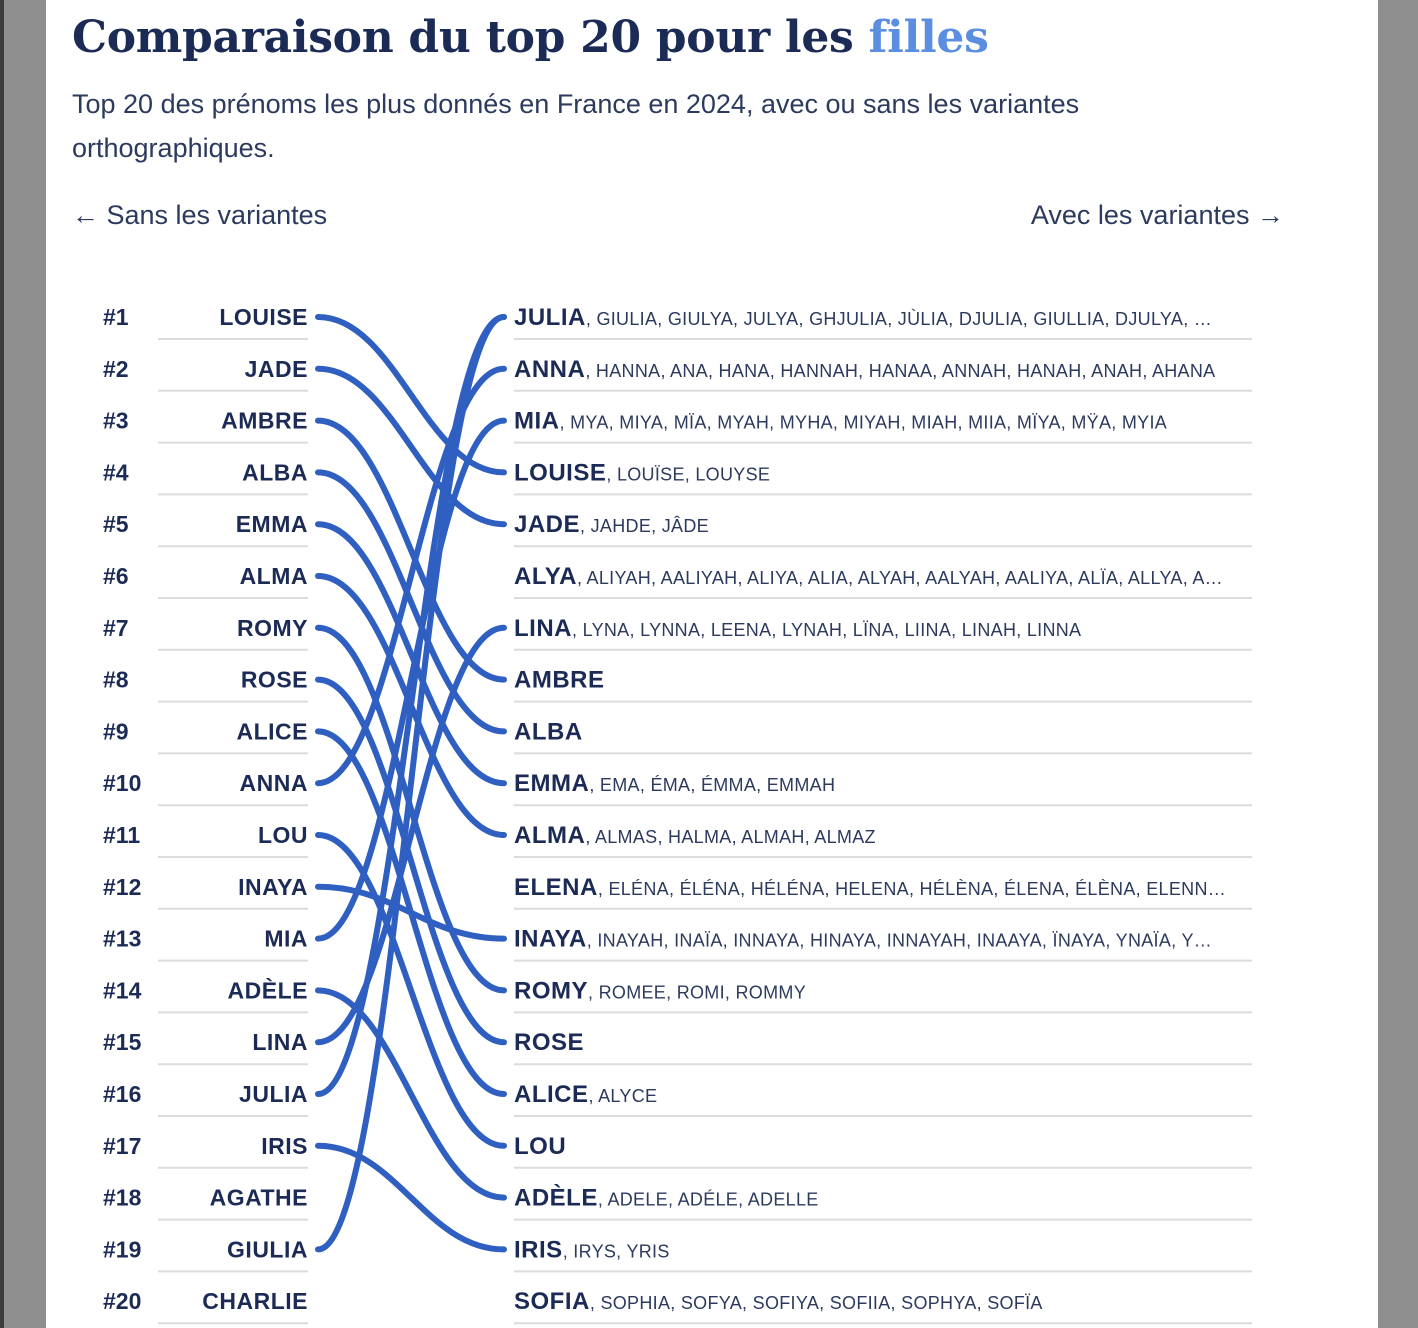 Image resolution: width=1418 pixels, height=1328 pixels. I want to click on right-name-variants: , ALMAS, HALMA, ALMAH, ALMAZ, so click(730, 837).